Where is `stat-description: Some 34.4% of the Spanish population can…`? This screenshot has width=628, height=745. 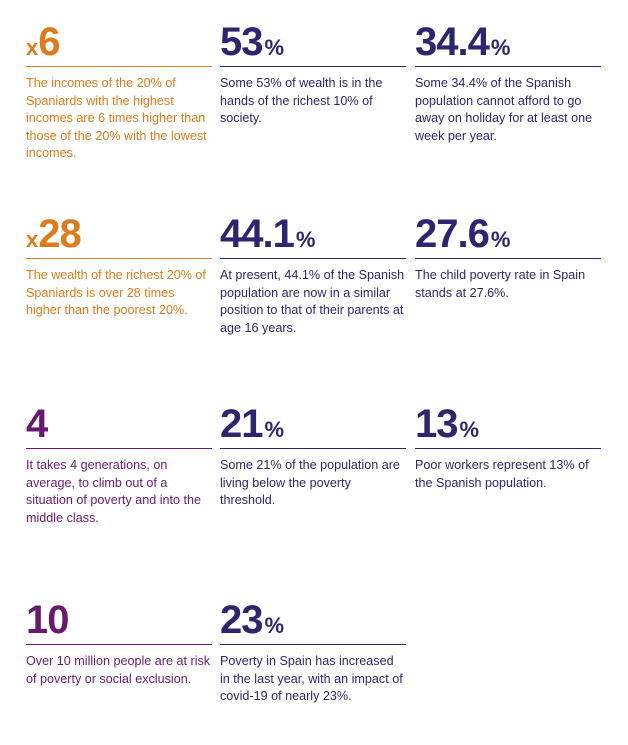
stat-description: Some 34.4% of the Spanish population can… is located at coordinates (504, 109).